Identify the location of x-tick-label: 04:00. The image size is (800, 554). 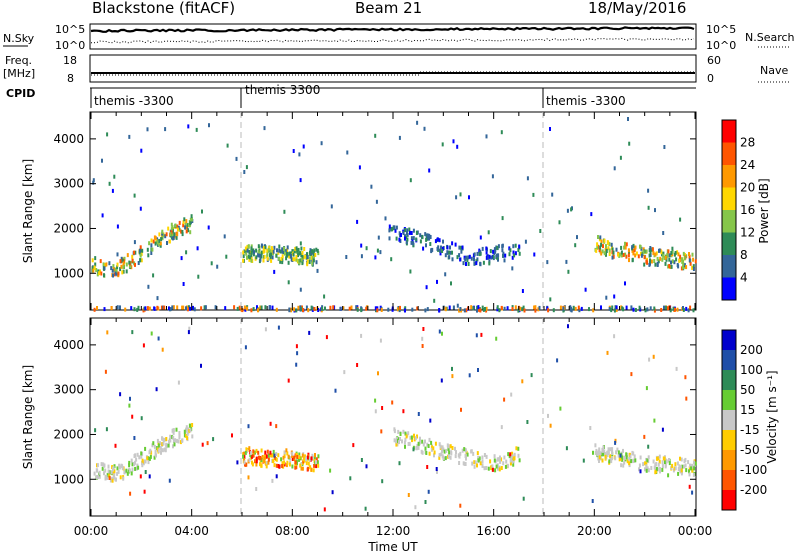
(191, 531).